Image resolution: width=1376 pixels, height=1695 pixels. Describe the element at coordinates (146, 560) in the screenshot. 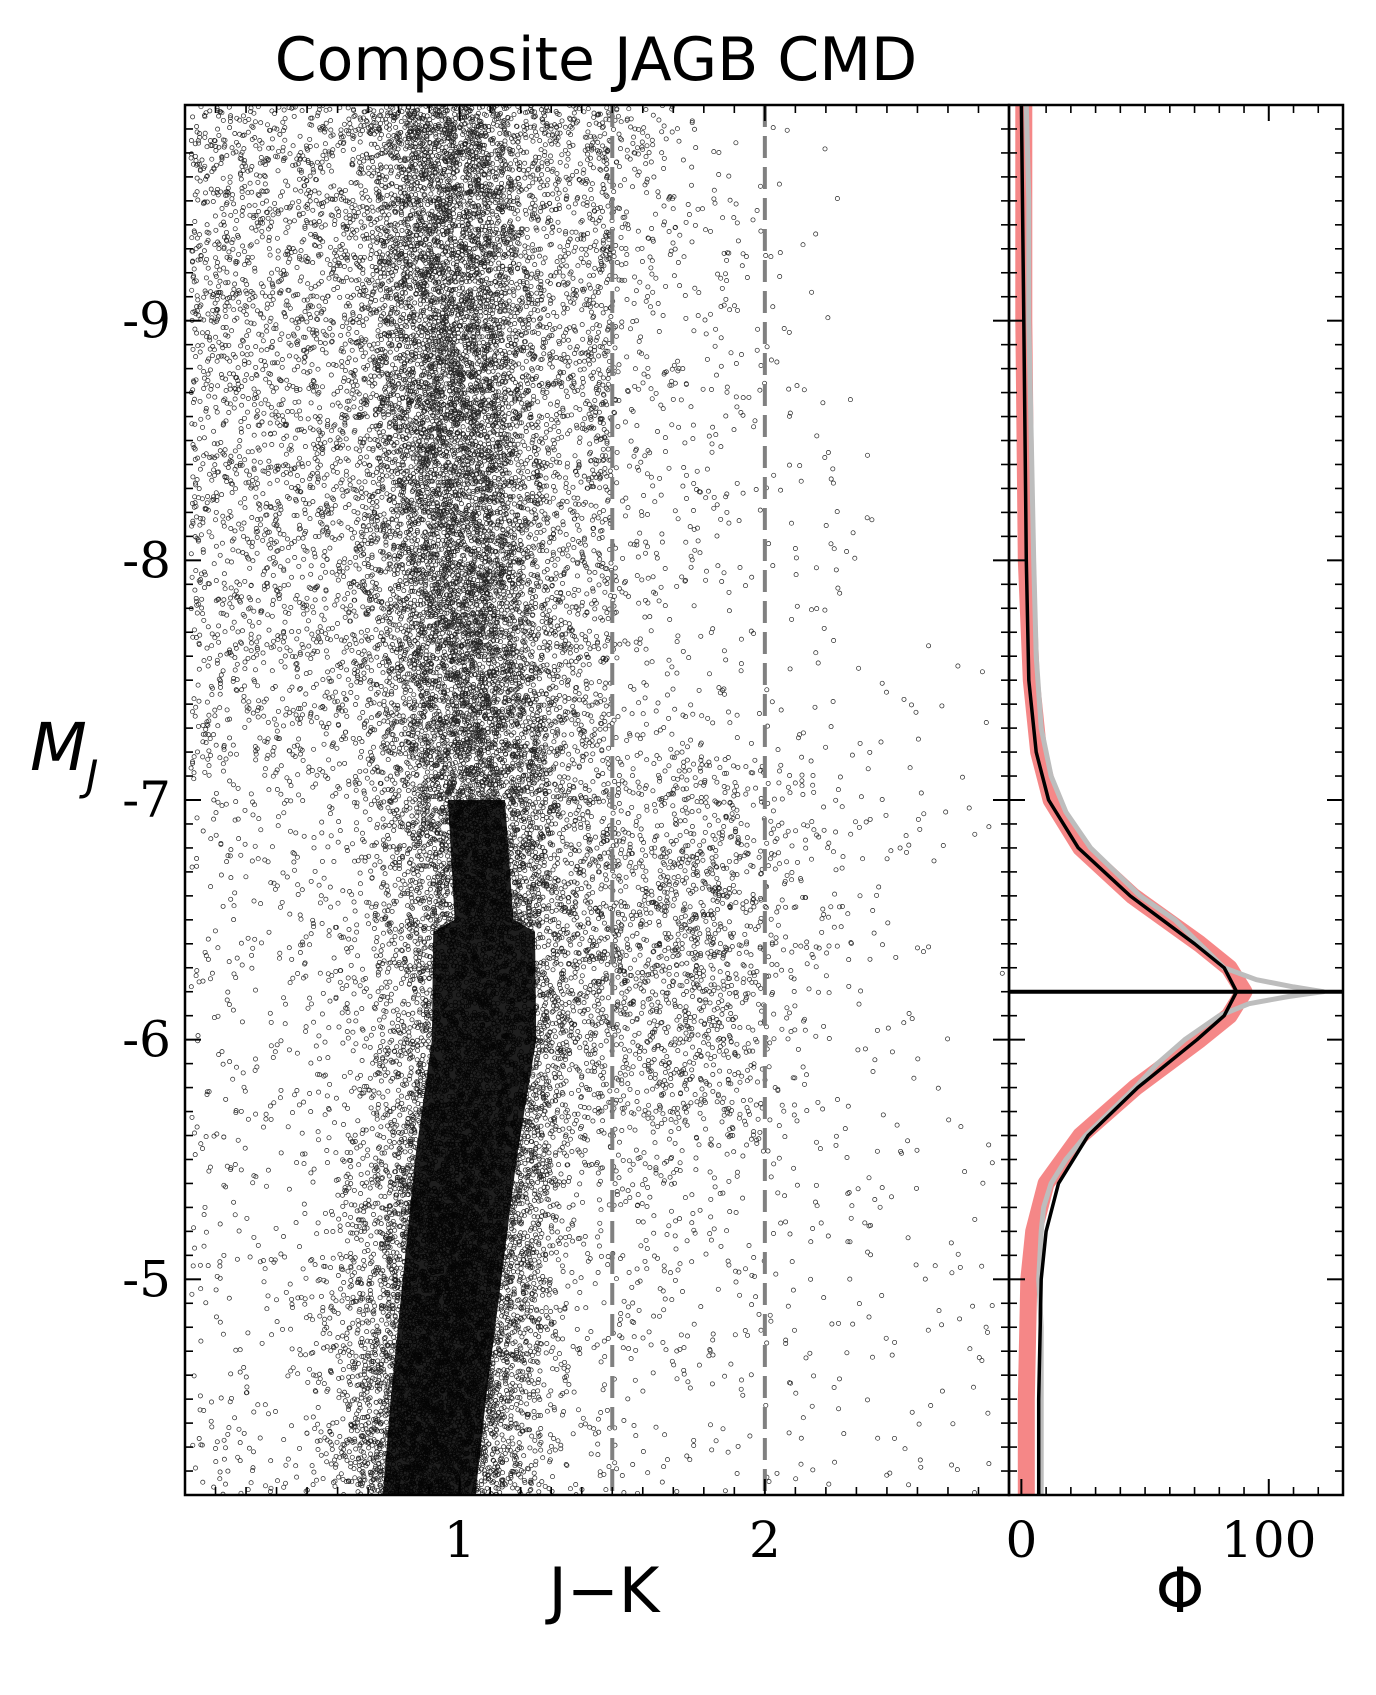

I see `y-tick-label: -8` at that location.